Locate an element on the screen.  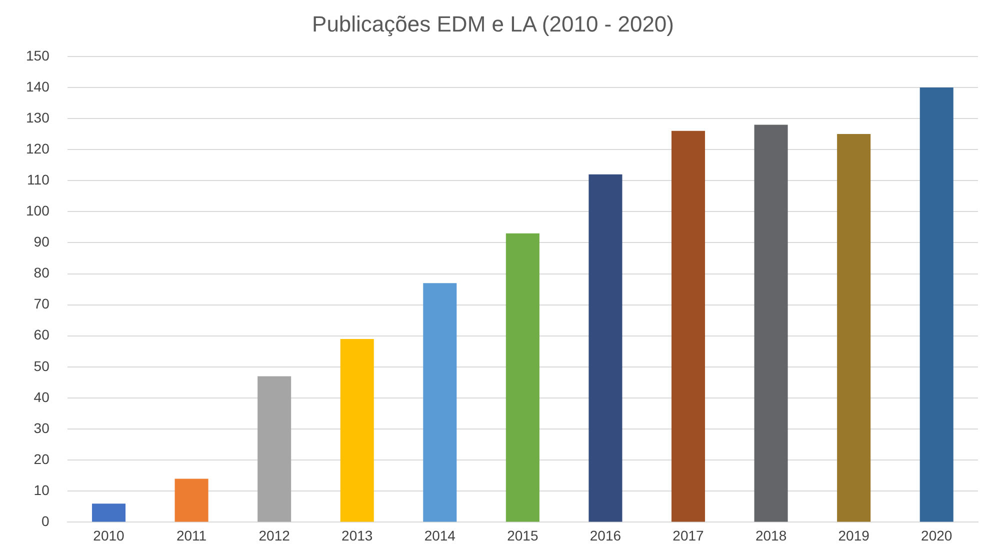
y-tick-label: 110 is located at coordinates (38, 179).